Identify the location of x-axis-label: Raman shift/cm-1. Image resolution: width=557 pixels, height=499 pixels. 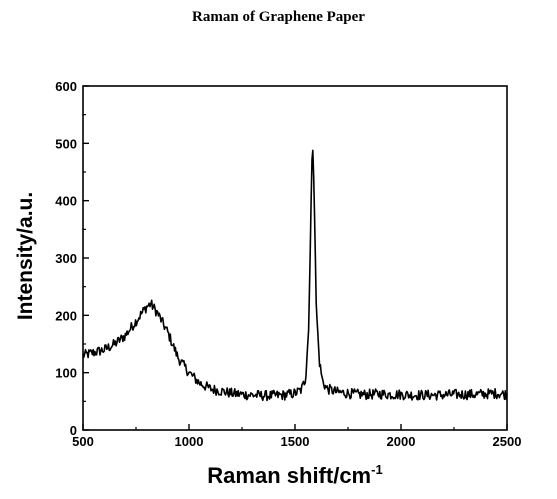
(294, 475).